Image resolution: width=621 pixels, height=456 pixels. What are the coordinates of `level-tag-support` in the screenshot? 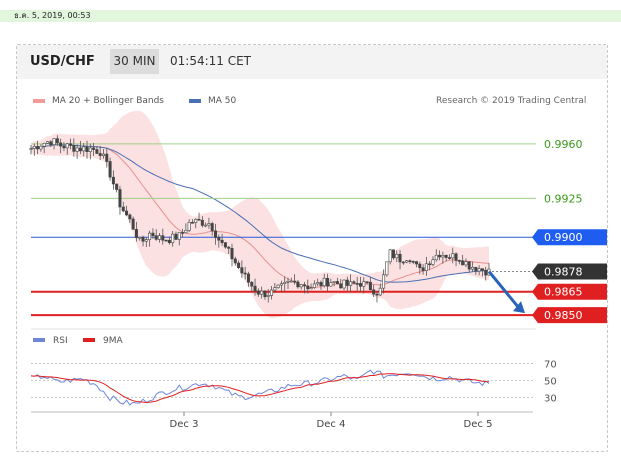 It's located at (569, 315).